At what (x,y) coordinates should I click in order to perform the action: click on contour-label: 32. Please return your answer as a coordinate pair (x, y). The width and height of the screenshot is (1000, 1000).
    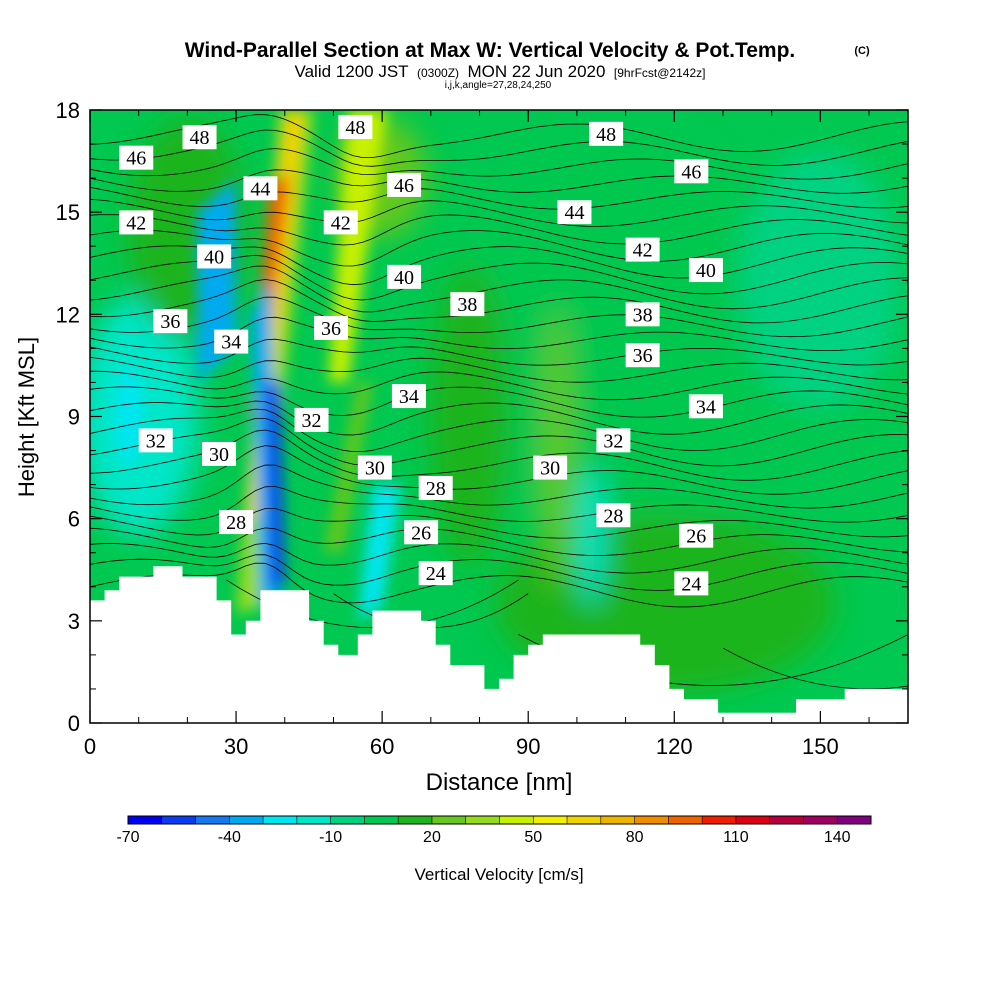
    Looking at the image, I should click on (311, 419).